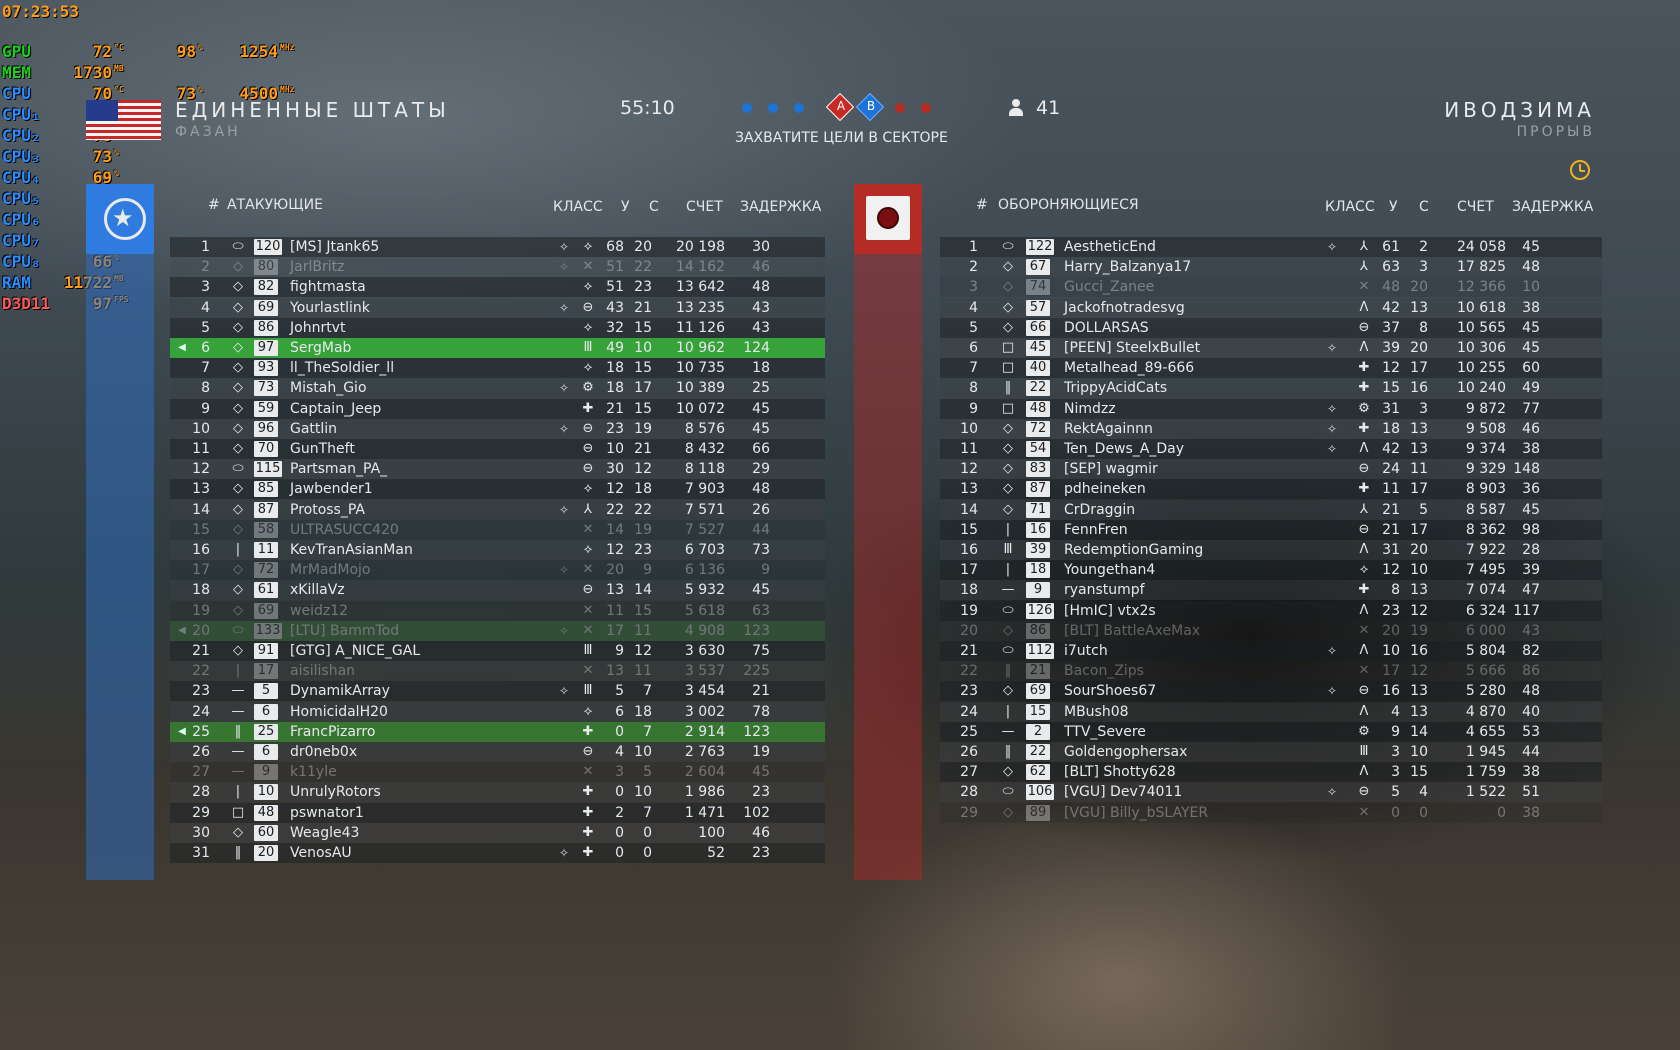  I want to click on player-row: 15 | 16 FennFren ⊖ 21 17 8 362 98, so click(1271, 529).